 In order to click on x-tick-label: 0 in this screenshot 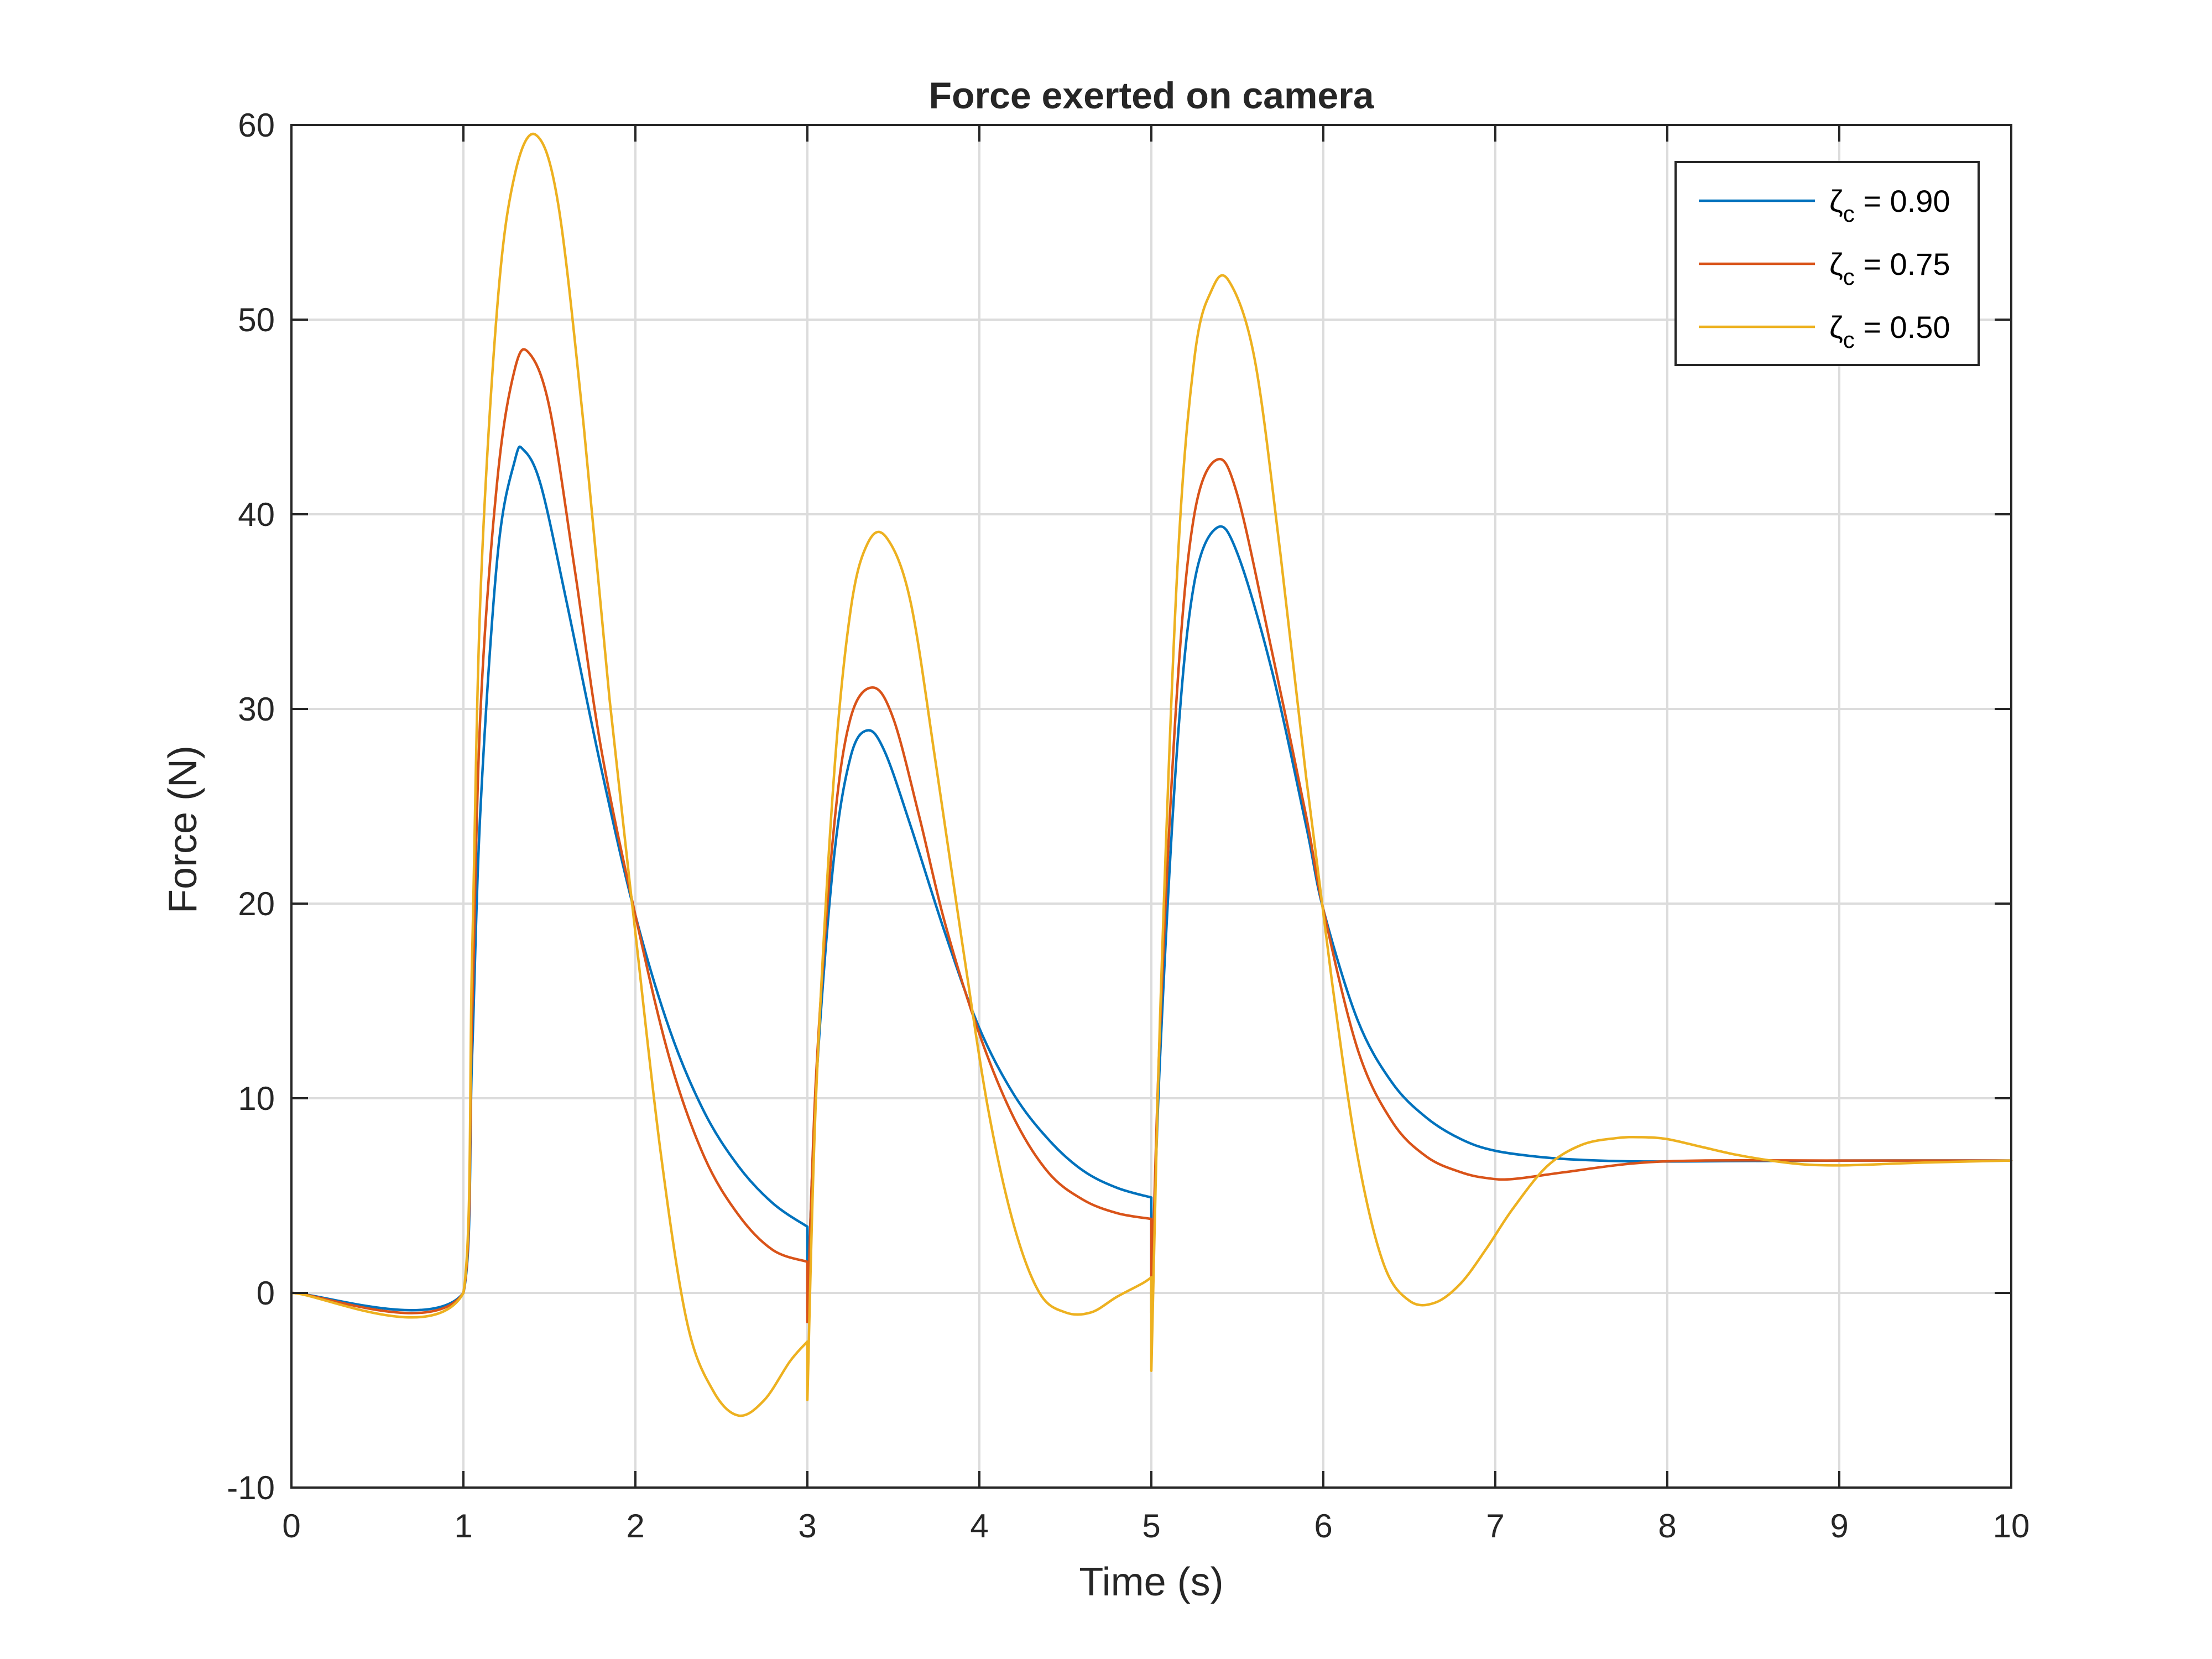, I will do `click(291, 1526)`.